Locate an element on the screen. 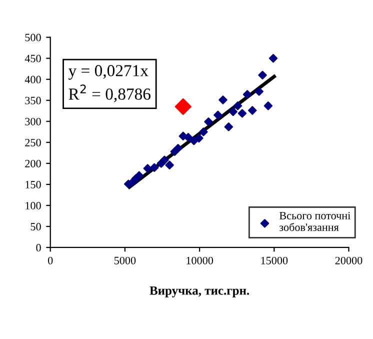 This screenshot has width=373, height=339. y-tick-label: 0 is located at coordinates (38, 248).